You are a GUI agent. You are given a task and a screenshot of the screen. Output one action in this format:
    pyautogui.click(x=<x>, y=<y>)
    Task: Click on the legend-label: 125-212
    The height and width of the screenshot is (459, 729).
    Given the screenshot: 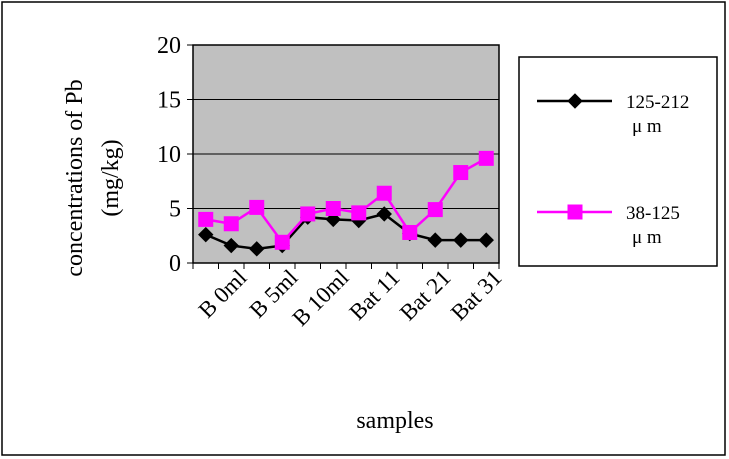 What is the action you would take?
    pyautogui.click(x=657, y=102)
    